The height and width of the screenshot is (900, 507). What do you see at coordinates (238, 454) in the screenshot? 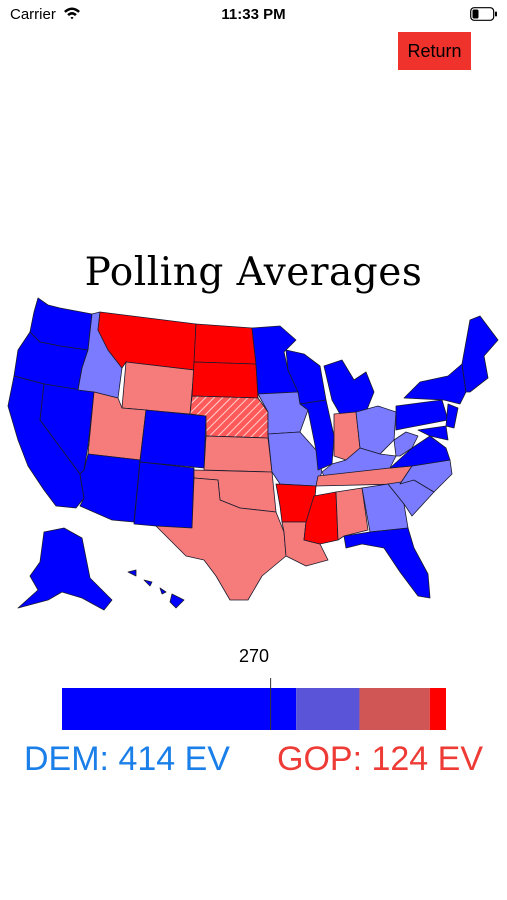
I see `state-kansas` at bounding box center [238, 454].